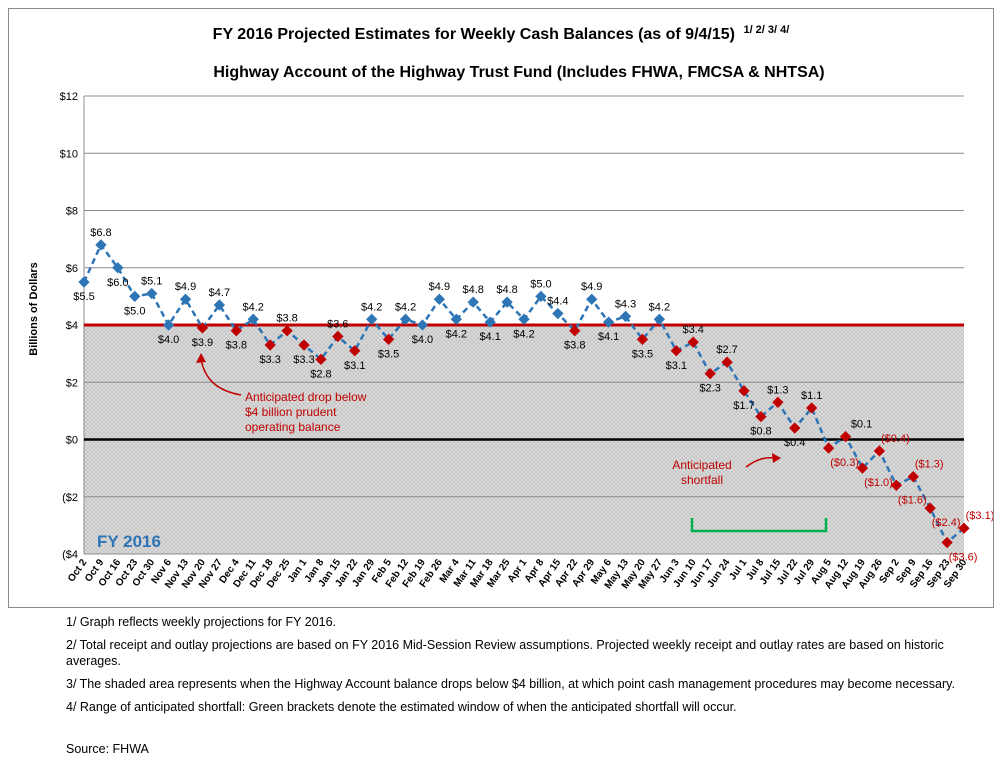  What do you see at coordinates (929, 465) in the screenshot?
I see `data-label: ($1.3)` at bounding box center [929, 465].